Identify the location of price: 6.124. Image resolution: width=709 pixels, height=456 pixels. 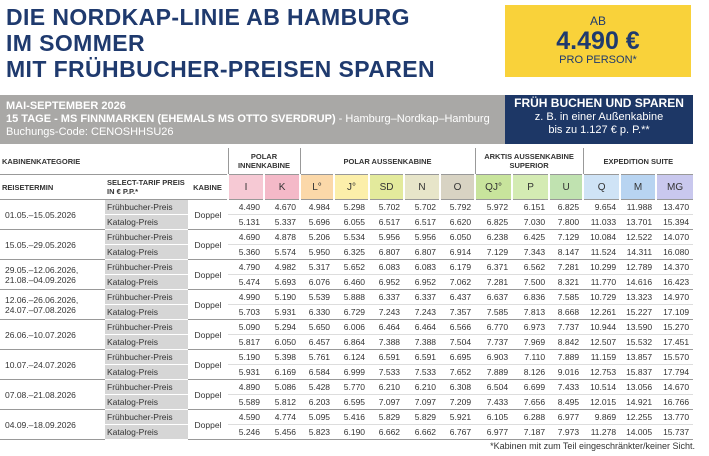
(352, 357).